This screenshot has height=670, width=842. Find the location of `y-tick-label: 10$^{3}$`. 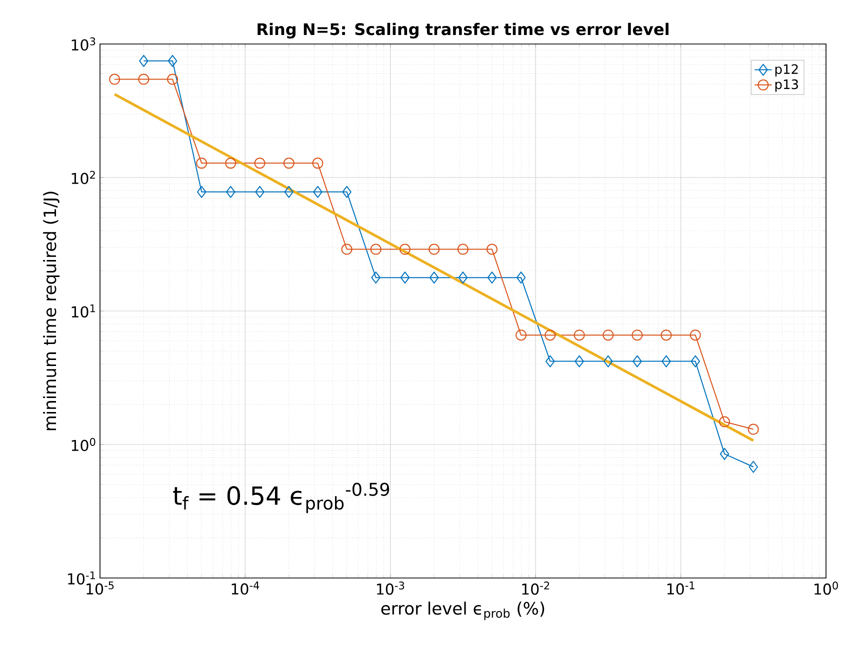

y-tick-label: 10$^{3}$ is located at coordinates (84, 44).